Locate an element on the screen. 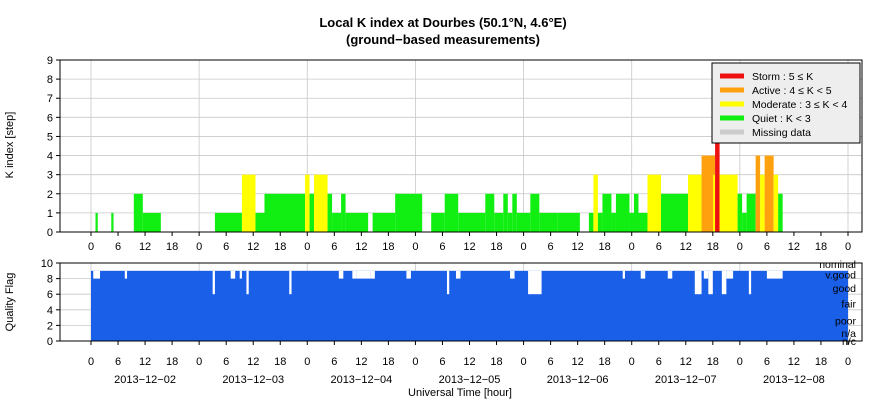  quality-day-label: 2013−12−08 is located at coordinates (794, 380).